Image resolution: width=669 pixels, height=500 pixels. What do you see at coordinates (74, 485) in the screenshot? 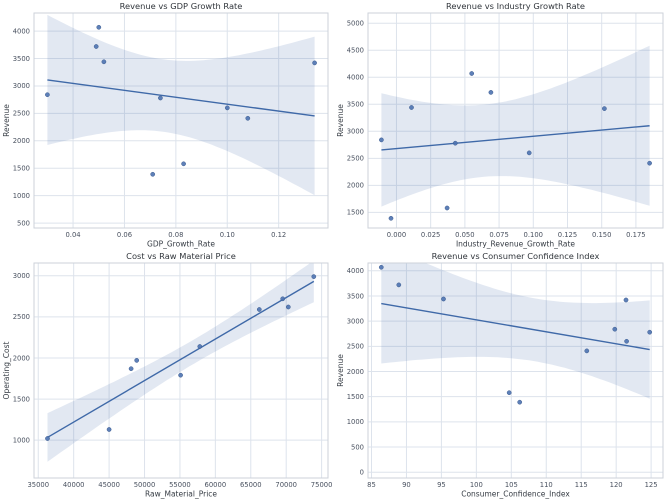
I see `x-tick-label: 40000` at bounding box center [74, 485].